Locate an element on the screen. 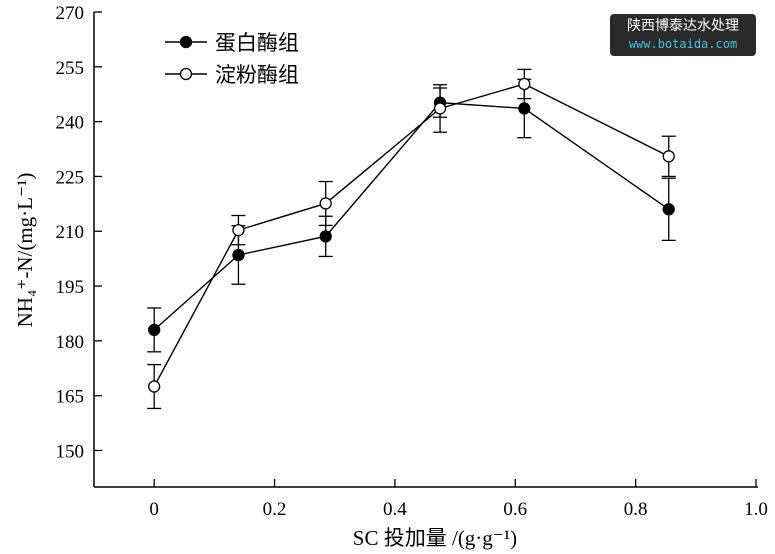  y-axis-label: NH₄⁺-N/(mg·L⁻¹) is located at coordinates (25, 250).